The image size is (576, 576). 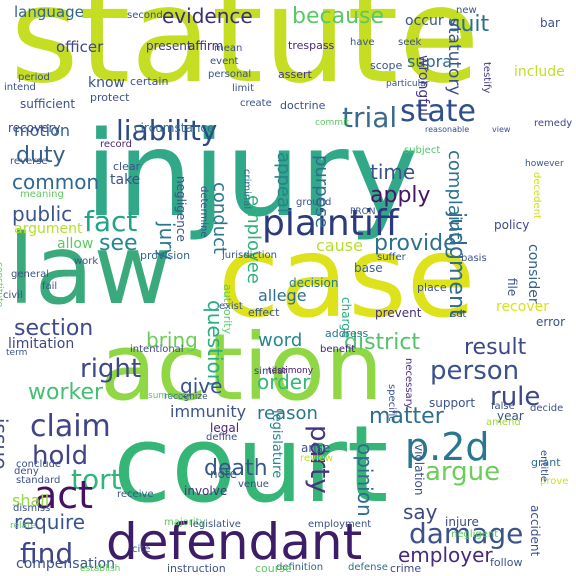 What do you see at coordinates (303, 105) in the screenshot?
I see `word-doctrine: doctrine` at bounding box center [303, 105].